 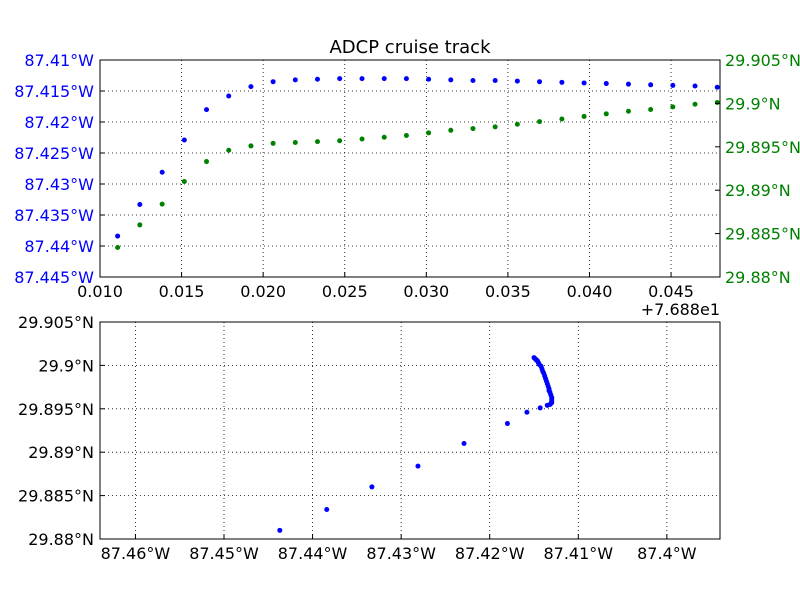 I want to click on top-x-tick-label: 0.045, so click(x=671, y=291).